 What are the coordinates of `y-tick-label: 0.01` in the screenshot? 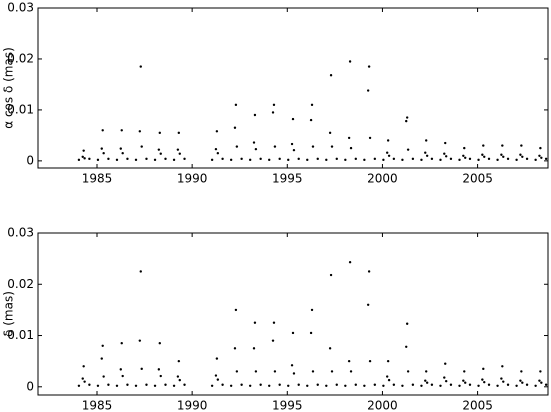 It's located at (20, 109).